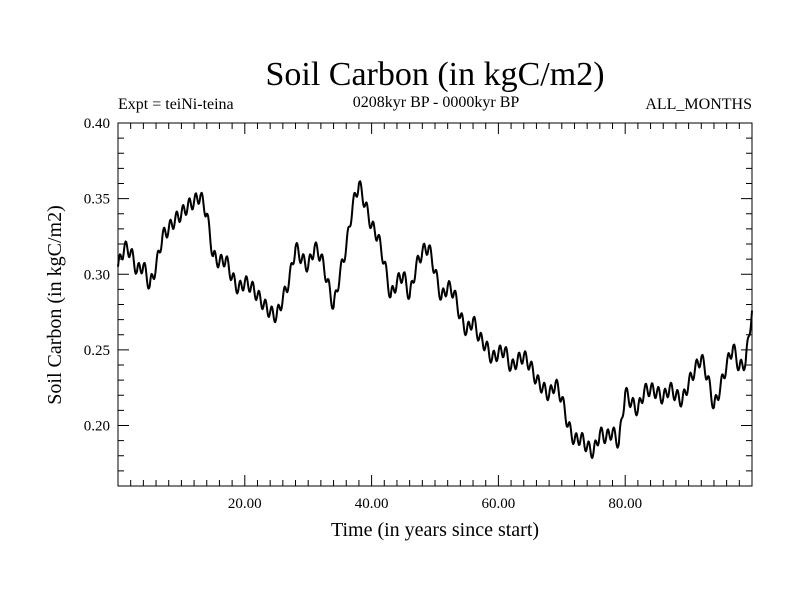 The image size is (800, 600). Describe the element at coordinates (97, 427) in the screenshot. I see `y-tick-label: 0.20` at that location.